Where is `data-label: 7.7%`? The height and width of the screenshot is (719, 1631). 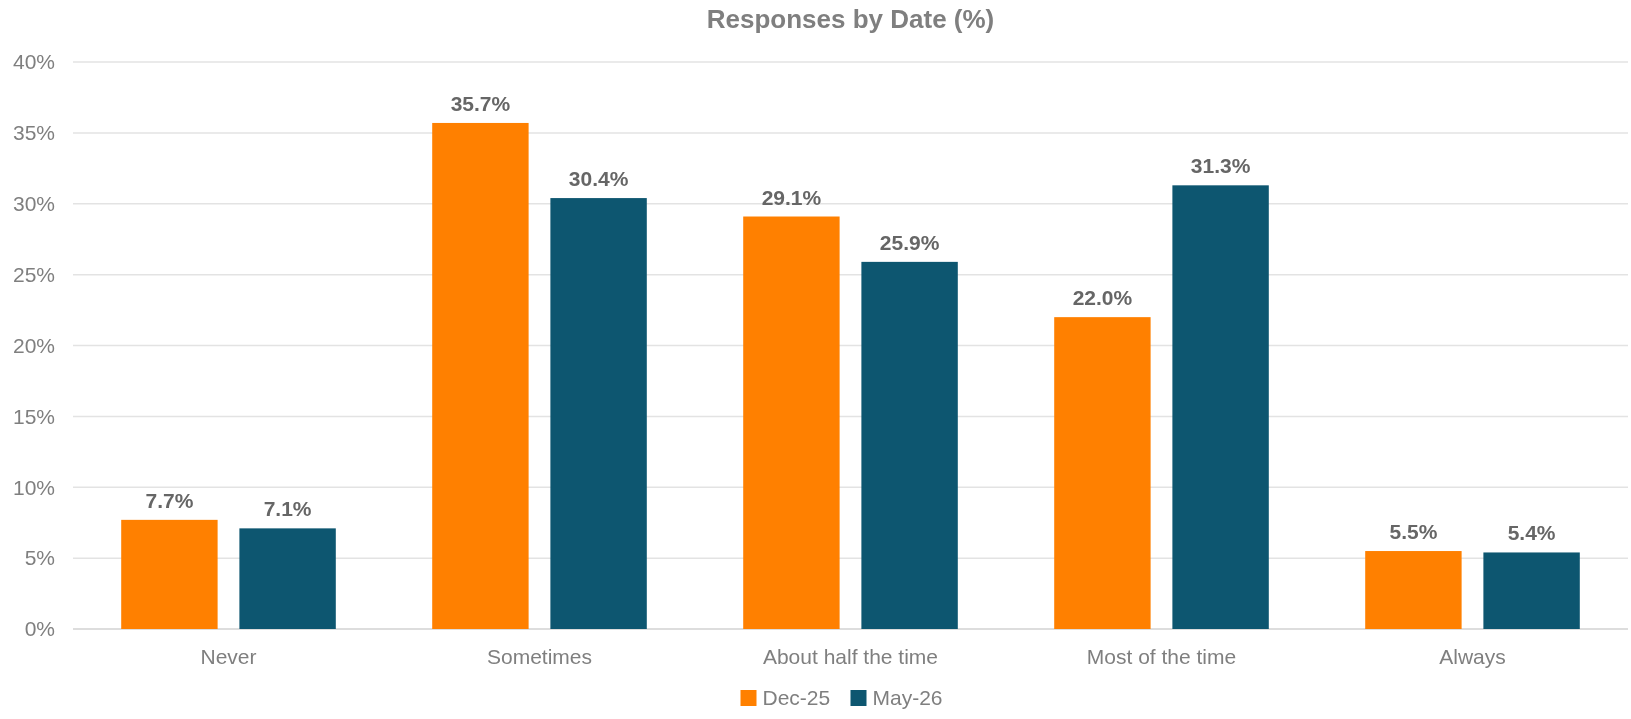
data-label: 7.7% is located at coordinates (169, 500).